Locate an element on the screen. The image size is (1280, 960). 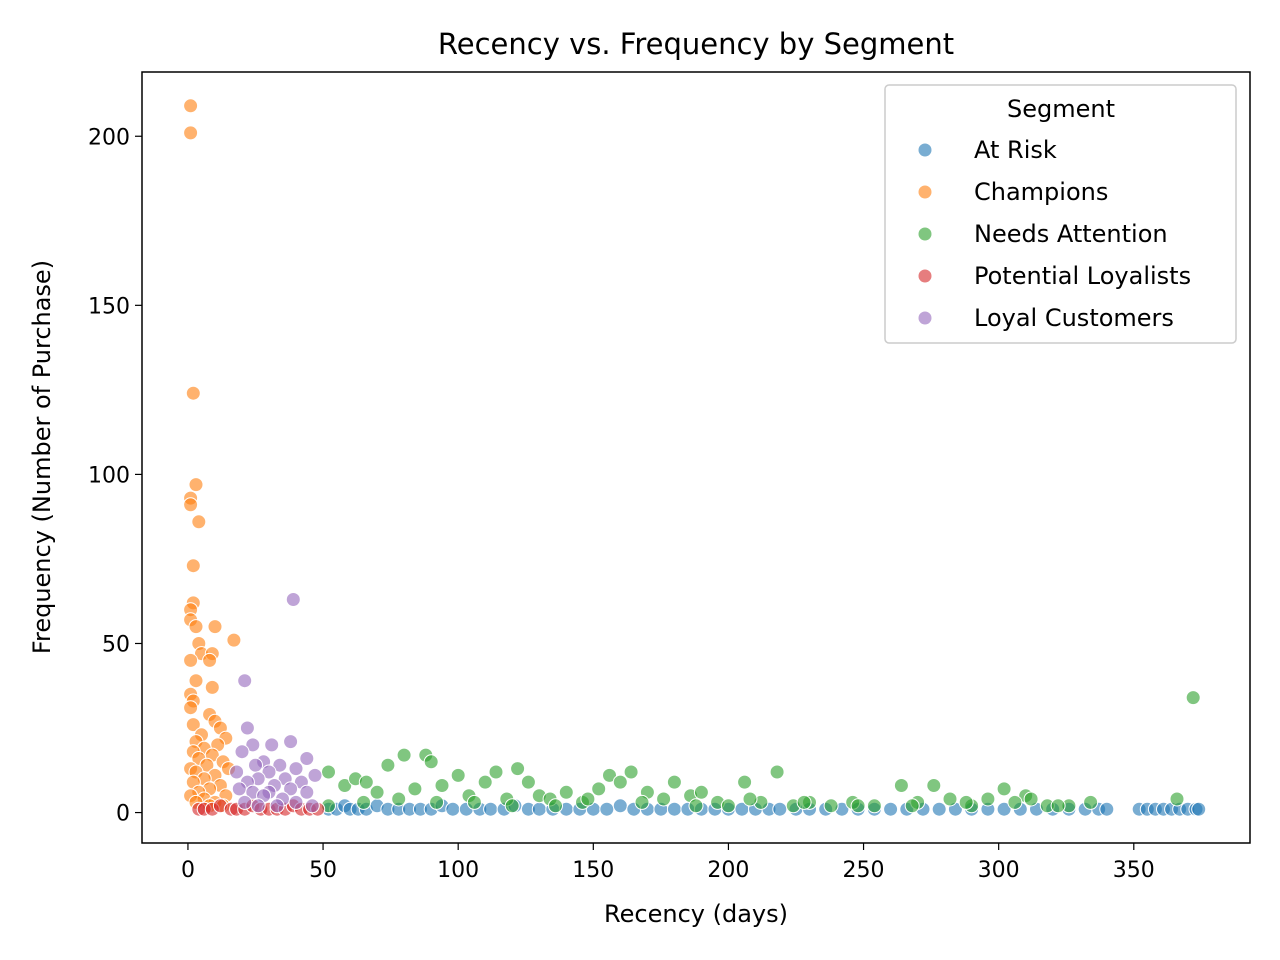
legend-label: Potential Loyalists is located at coordinates (1082, 276).